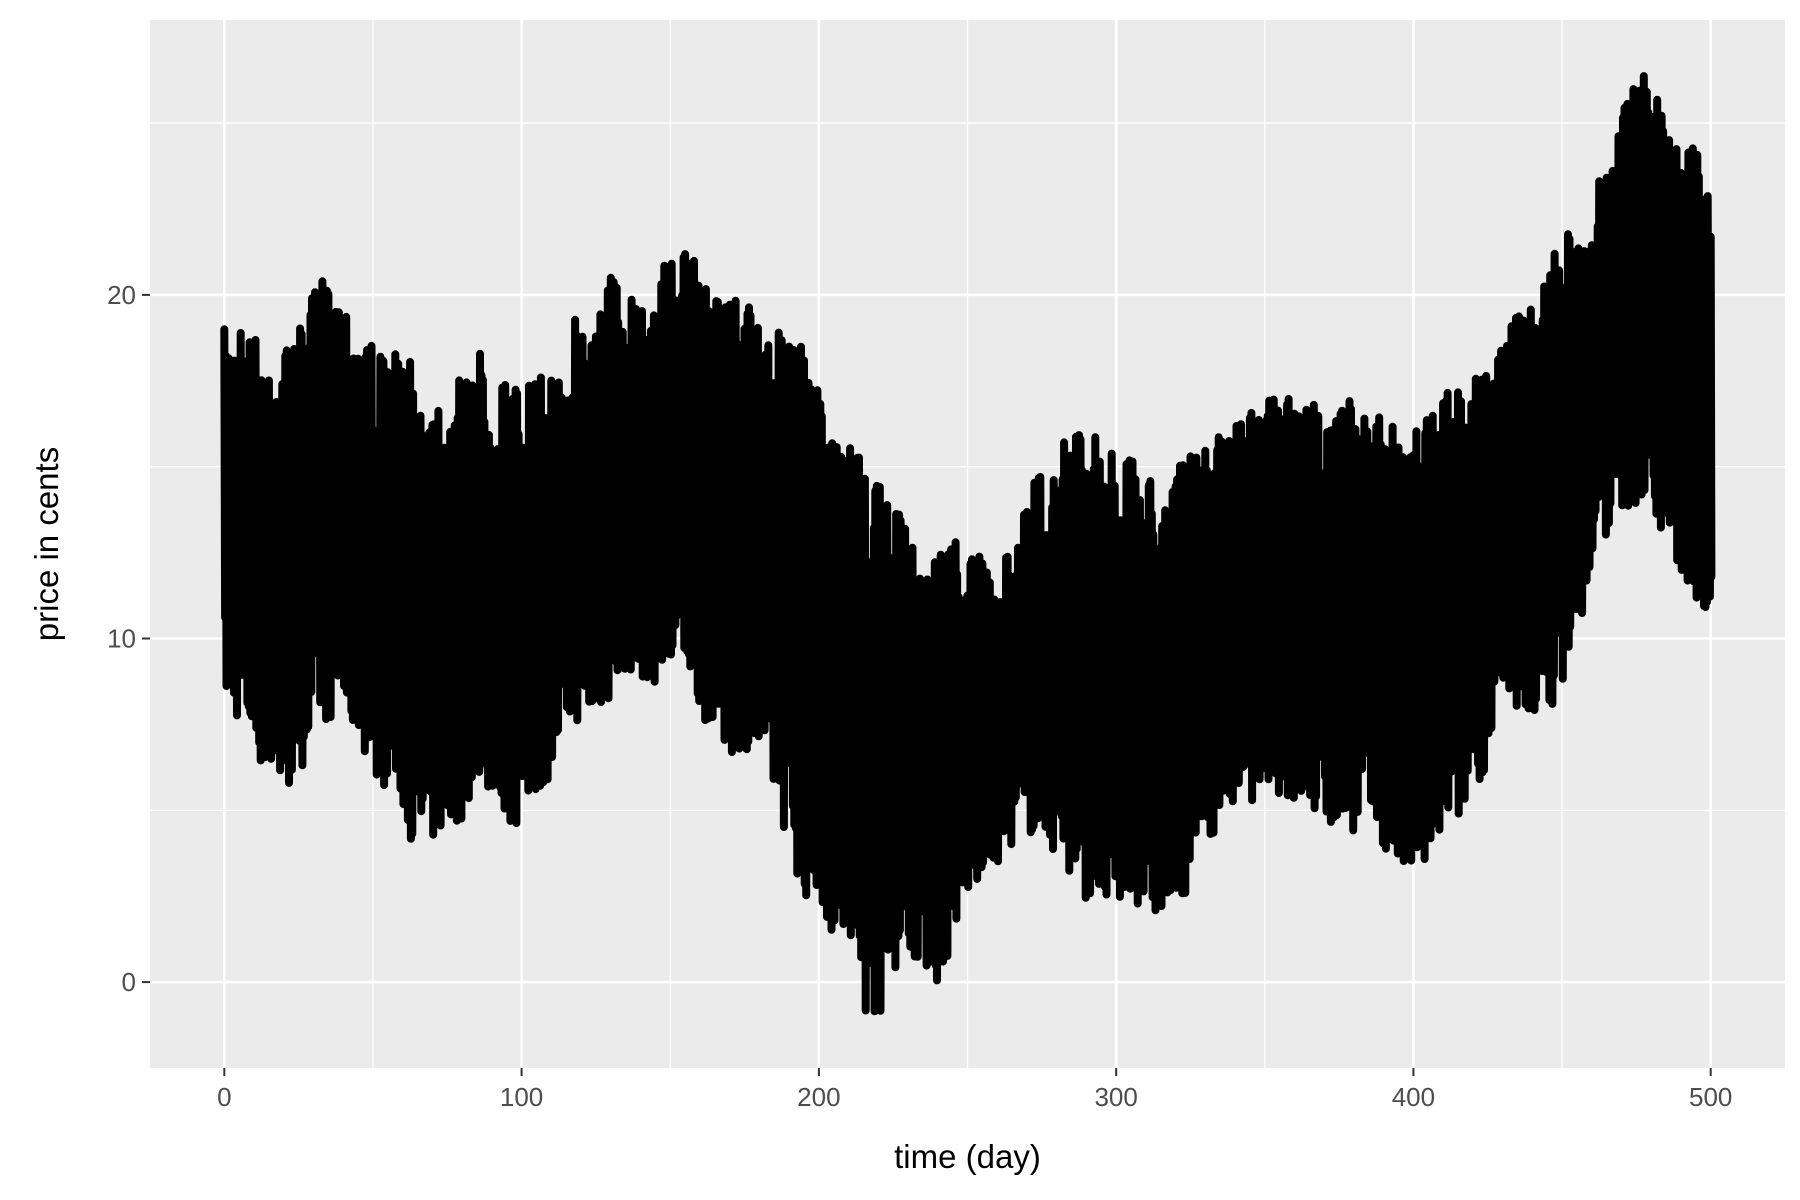 This screenshot has width=1800, height=1200. Describe the element at coordinates (1710, 1097) in the screenshot. I see `x-tick-label: 500` at that location.